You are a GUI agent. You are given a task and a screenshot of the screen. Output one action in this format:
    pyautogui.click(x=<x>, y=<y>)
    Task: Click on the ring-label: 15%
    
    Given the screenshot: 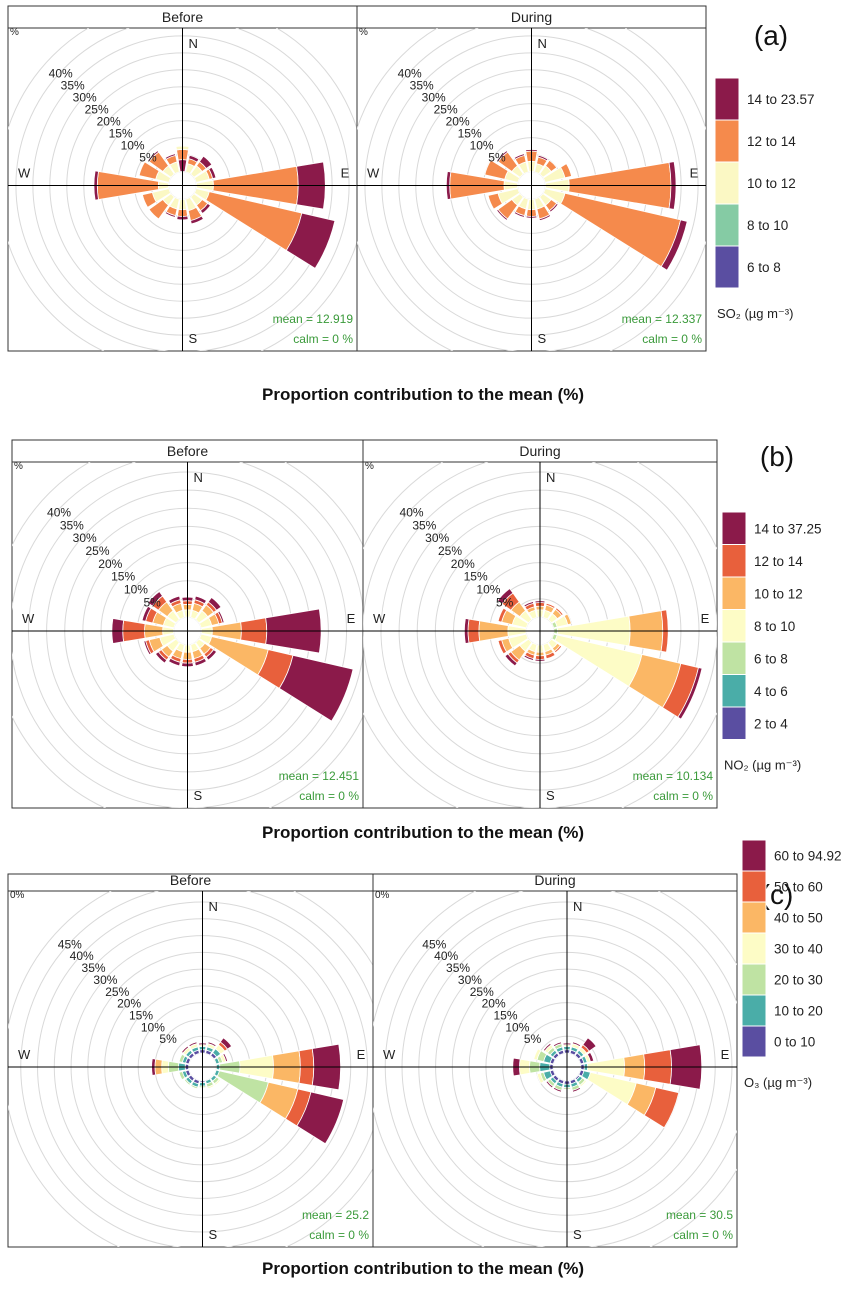 What is the action you would take?
    pyautogui.click(x=505, y=1016)
    